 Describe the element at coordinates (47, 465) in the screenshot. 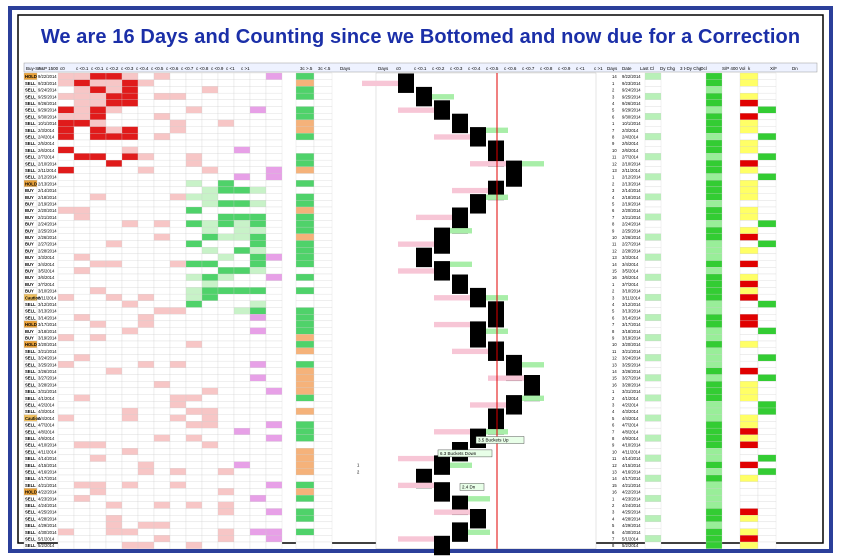

I see `date-text: 4/15/2014` at that location.